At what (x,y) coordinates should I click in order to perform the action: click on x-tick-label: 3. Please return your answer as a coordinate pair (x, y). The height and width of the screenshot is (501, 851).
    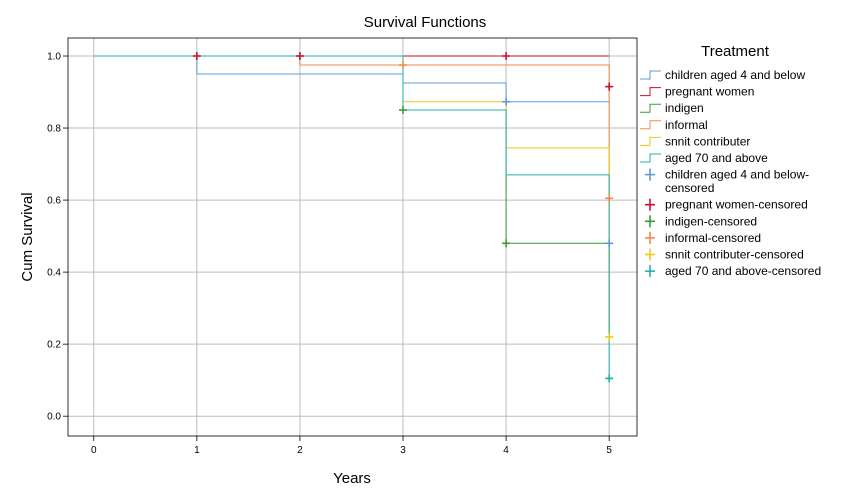
    Looking at the image, I should click on (403, 450).